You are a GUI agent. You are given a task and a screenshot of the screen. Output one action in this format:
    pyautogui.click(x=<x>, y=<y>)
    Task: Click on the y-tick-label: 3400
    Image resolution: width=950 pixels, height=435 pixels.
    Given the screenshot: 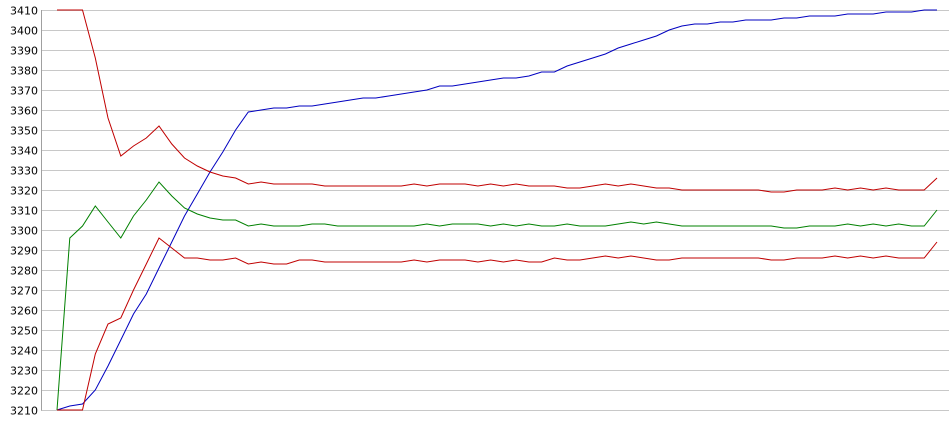 What is the action you would take?
    pyautogui.click(x=24, y=31)
    